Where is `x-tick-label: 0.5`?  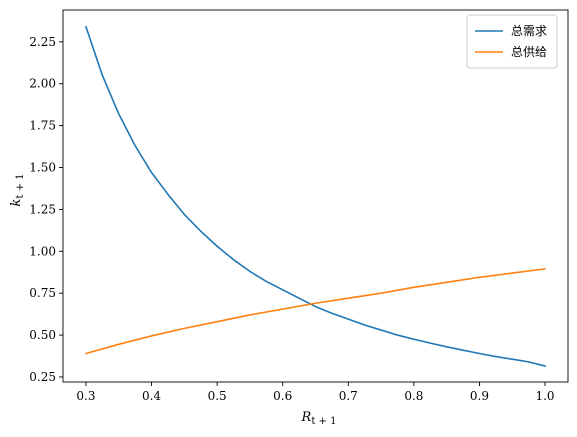
x-tick-label: 0.5 is located at coordinates (217, 396).